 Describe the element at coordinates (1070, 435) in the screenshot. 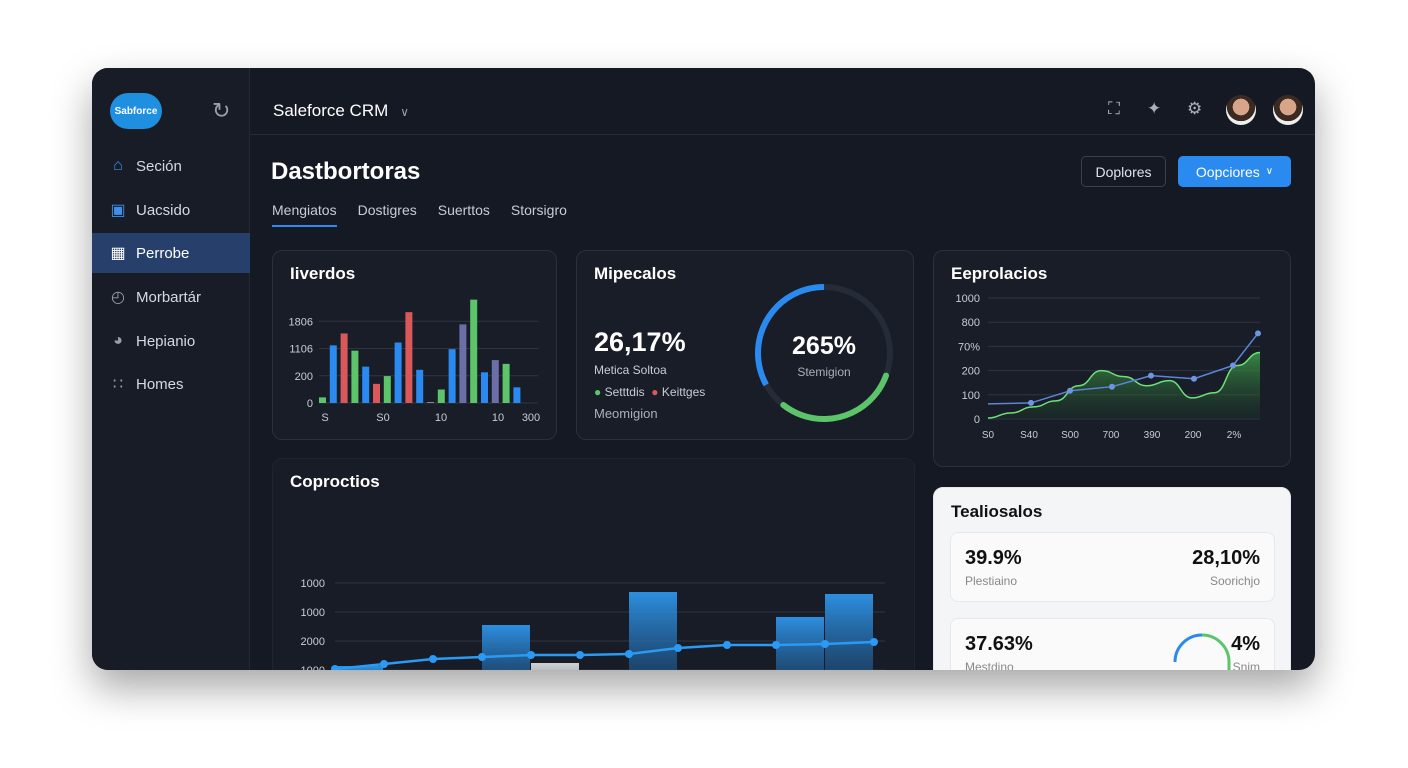

I see `x-tick-label: S00` at that location.